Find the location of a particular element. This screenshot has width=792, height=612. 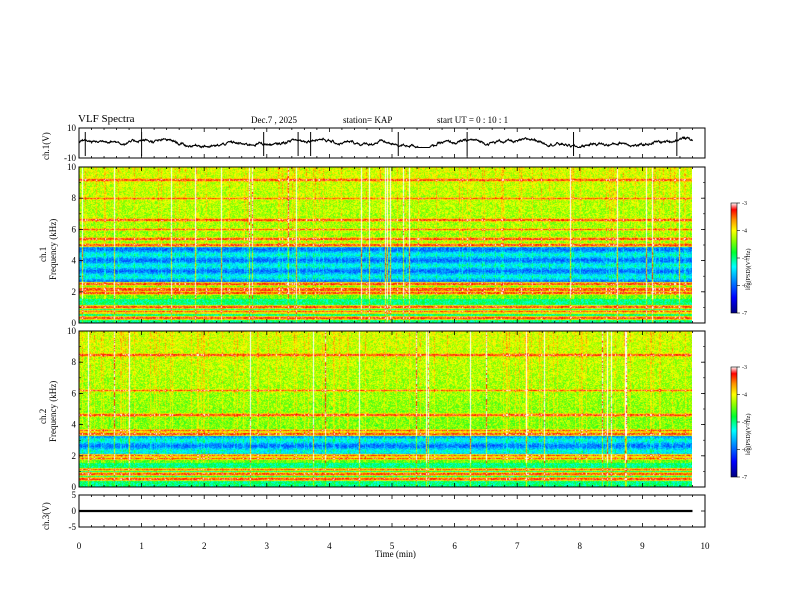

x-axis-label: Time (min) is located at coordinates (395, 554).